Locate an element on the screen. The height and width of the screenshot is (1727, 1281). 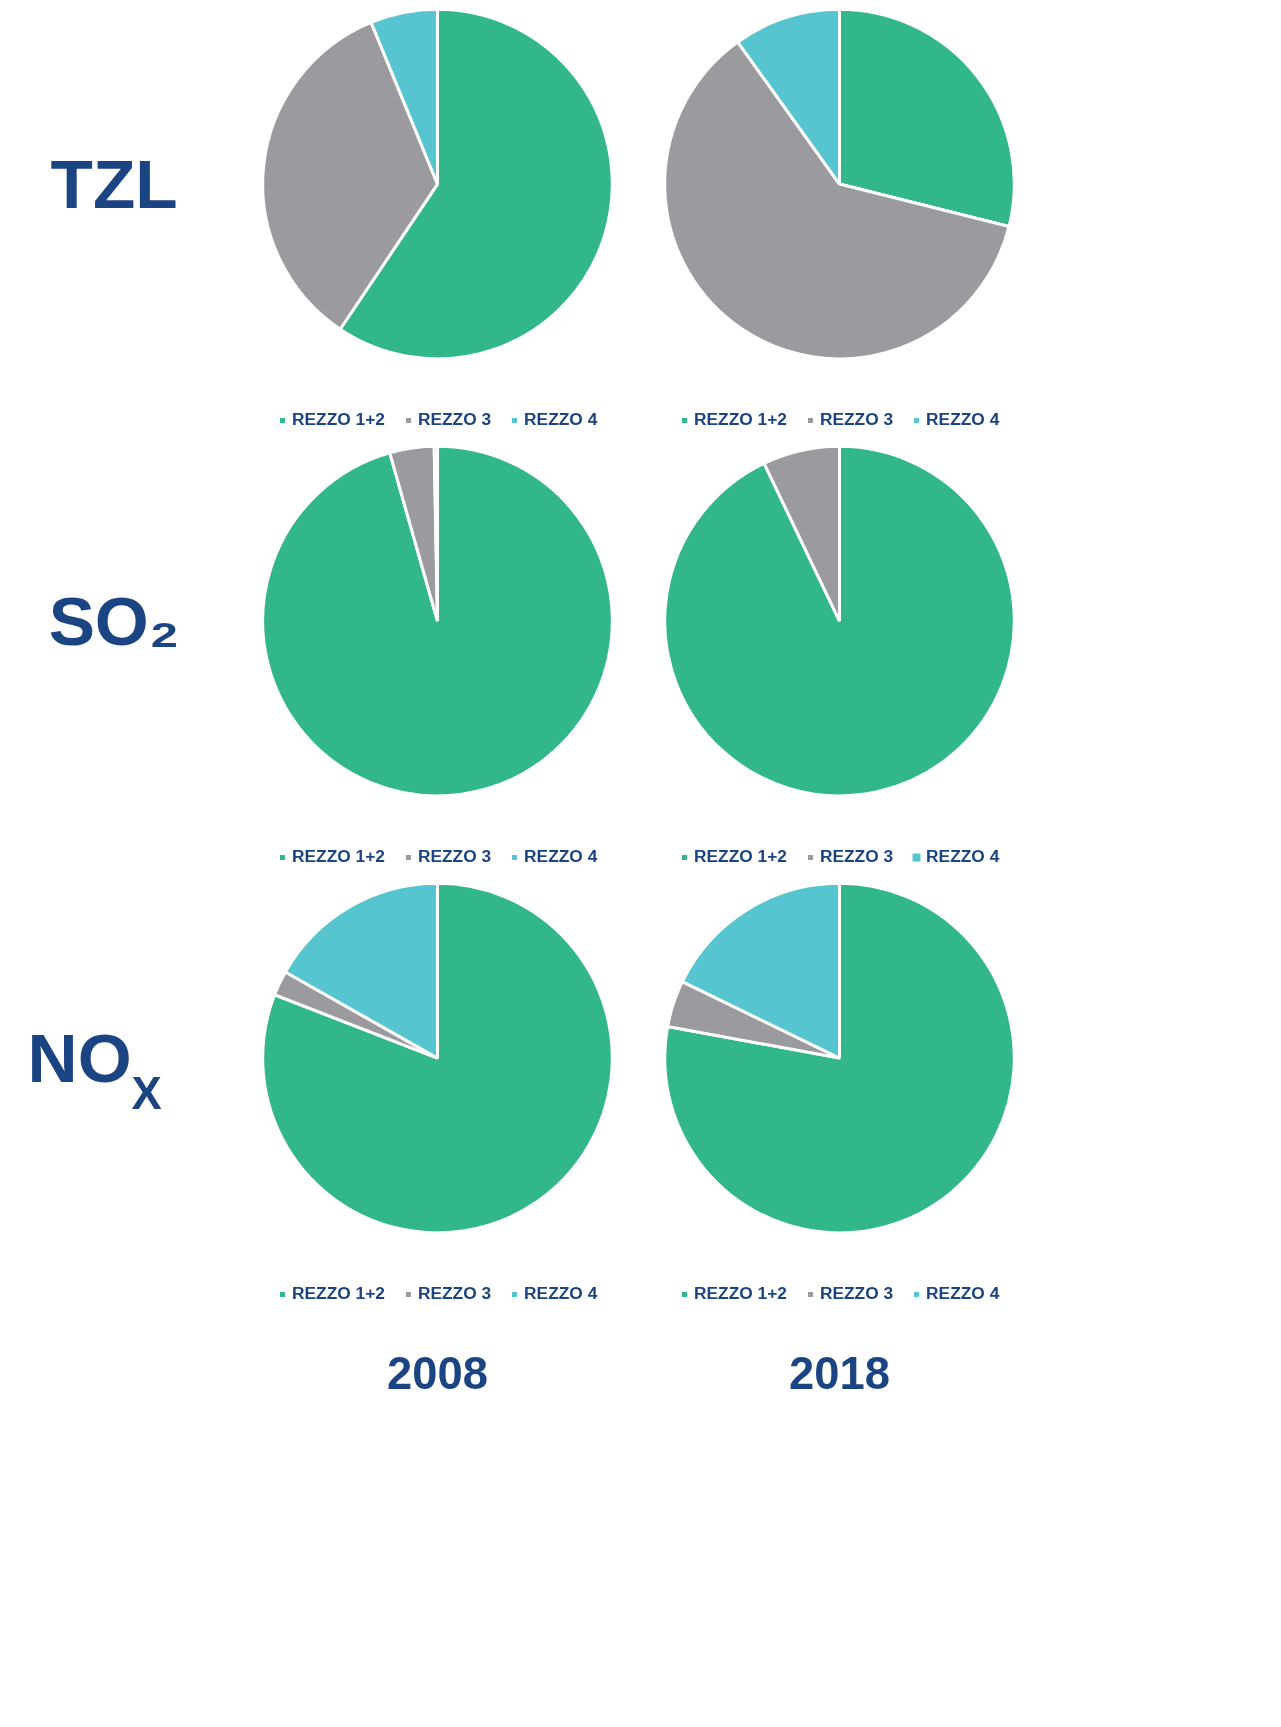
text: 2008 is located at coordinates (437, 1373).